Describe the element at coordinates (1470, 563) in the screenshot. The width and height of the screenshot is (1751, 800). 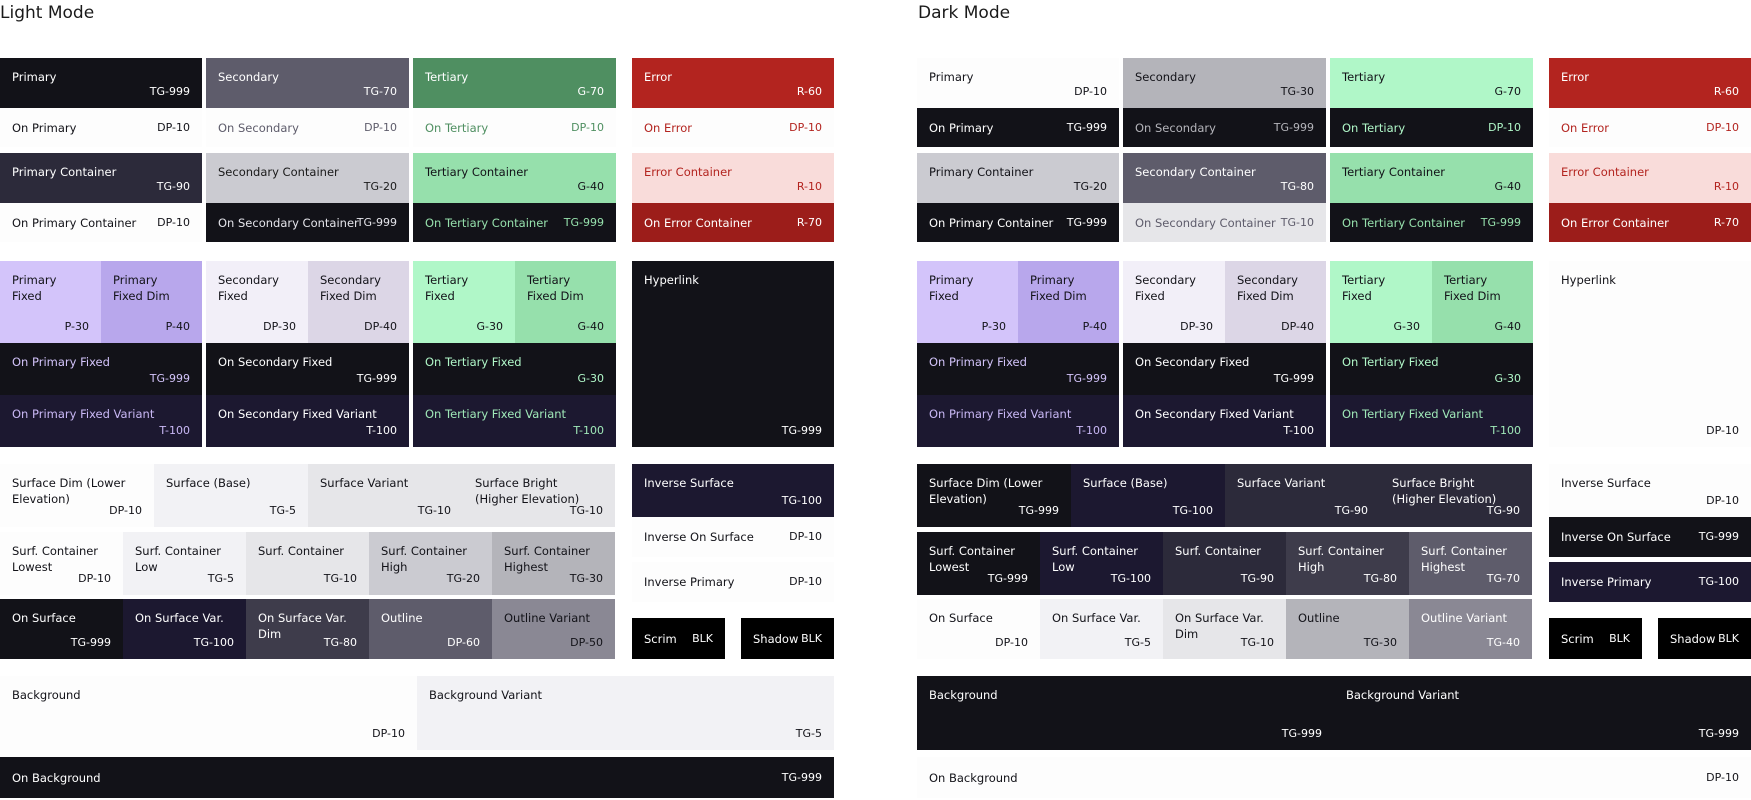
I see `dark-swatch-surf-container-highest: Surf. Container Highest TG-70` at that location.